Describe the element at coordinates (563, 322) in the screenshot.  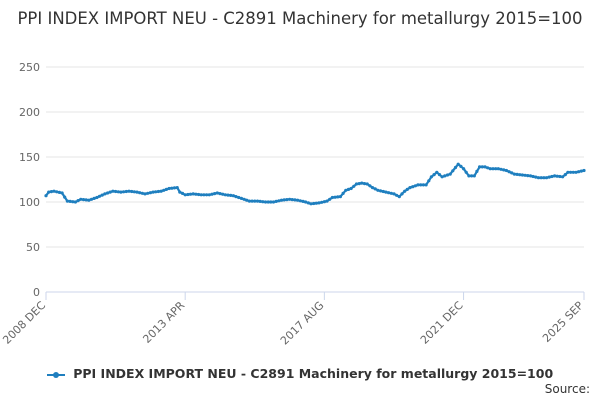
I see `x-tick-label: 2025 SEP` at that location.